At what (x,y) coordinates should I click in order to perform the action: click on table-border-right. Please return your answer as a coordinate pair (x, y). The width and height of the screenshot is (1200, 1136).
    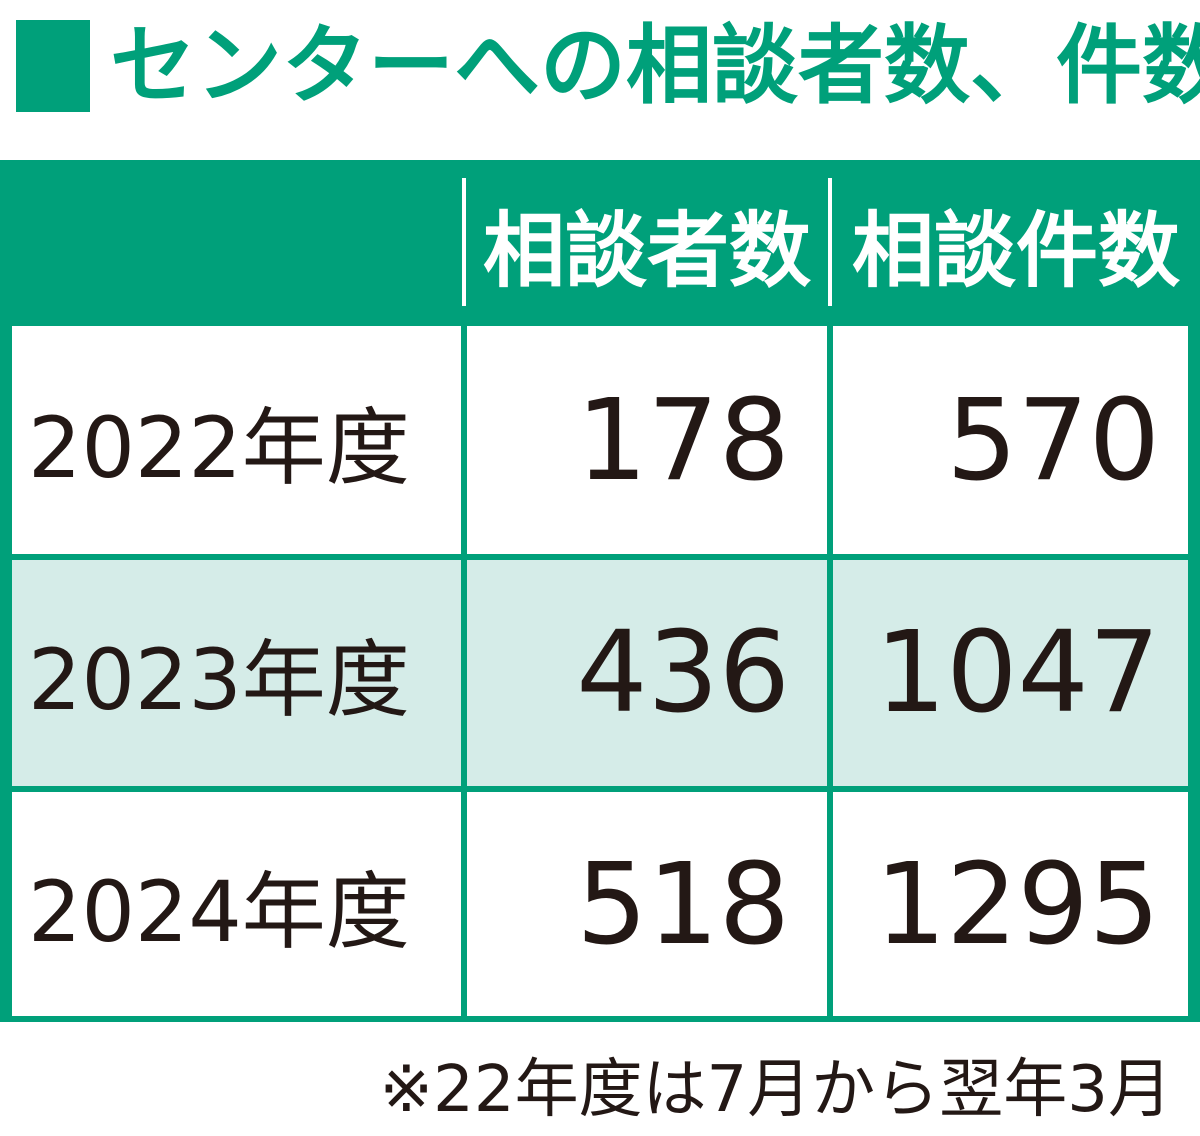
    Looking at the image, I should click on (1194, 591).